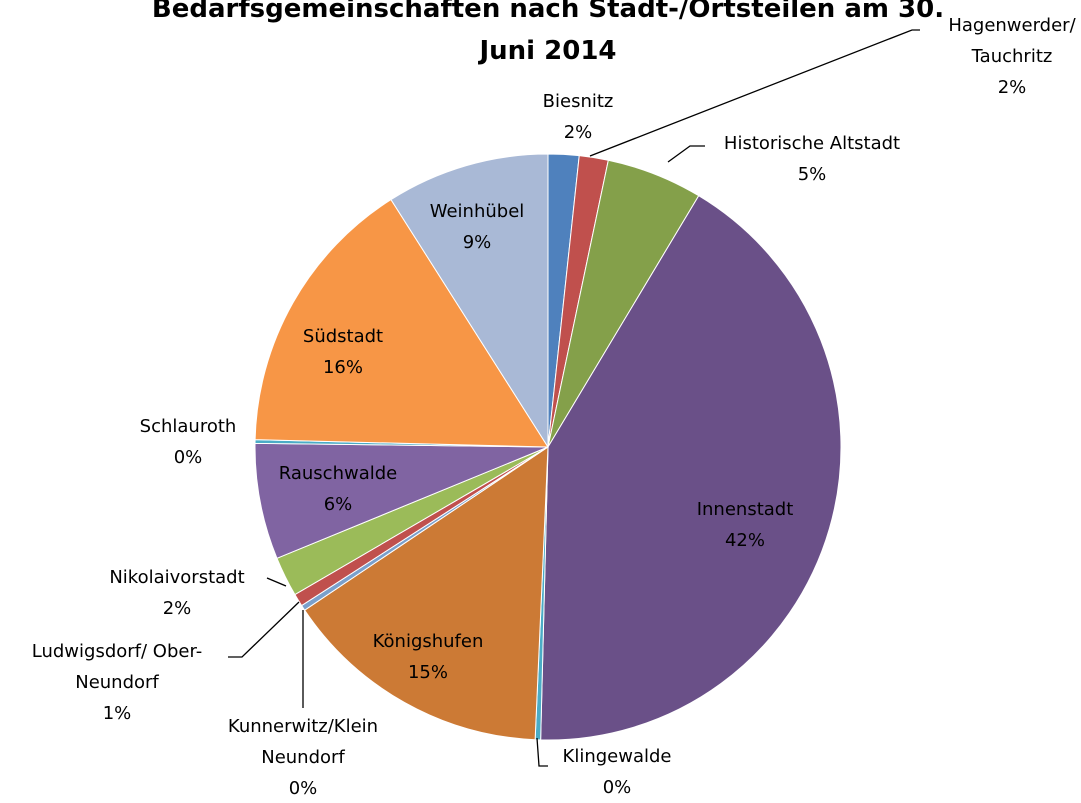 Image resolution: width=1081 pixels, height=803 pixels. I want to click on slice-percent: 9%, so click(477, 242).